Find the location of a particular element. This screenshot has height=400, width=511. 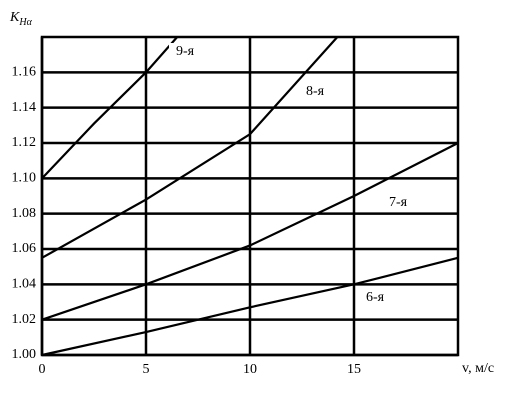

x-tick-label: 15 is located at coordinates (354, 369).